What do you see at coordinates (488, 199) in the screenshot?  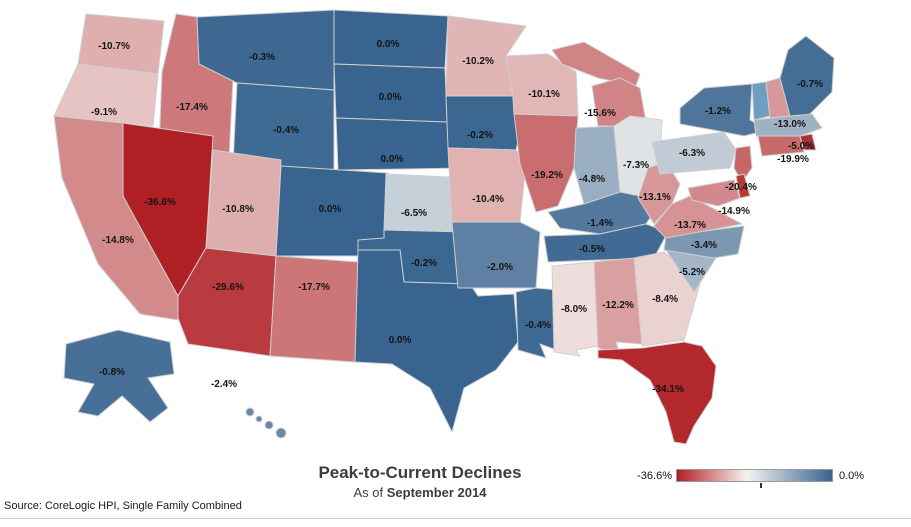 I see `state-label-missouri: -10.4%` at bounding box center [488, 199].